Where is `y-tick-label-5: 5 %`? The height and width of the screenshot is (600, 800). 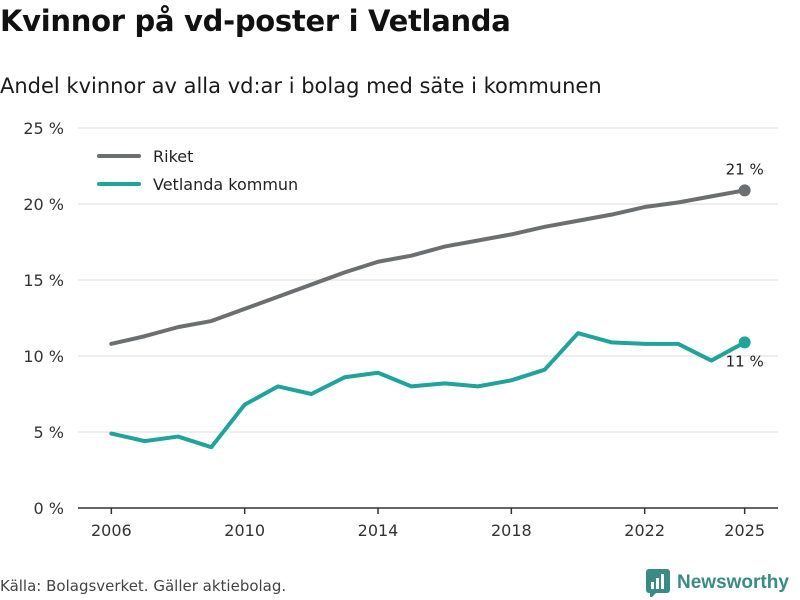
y-tick-label-5: 5 % is located at coordinates (49, 432).